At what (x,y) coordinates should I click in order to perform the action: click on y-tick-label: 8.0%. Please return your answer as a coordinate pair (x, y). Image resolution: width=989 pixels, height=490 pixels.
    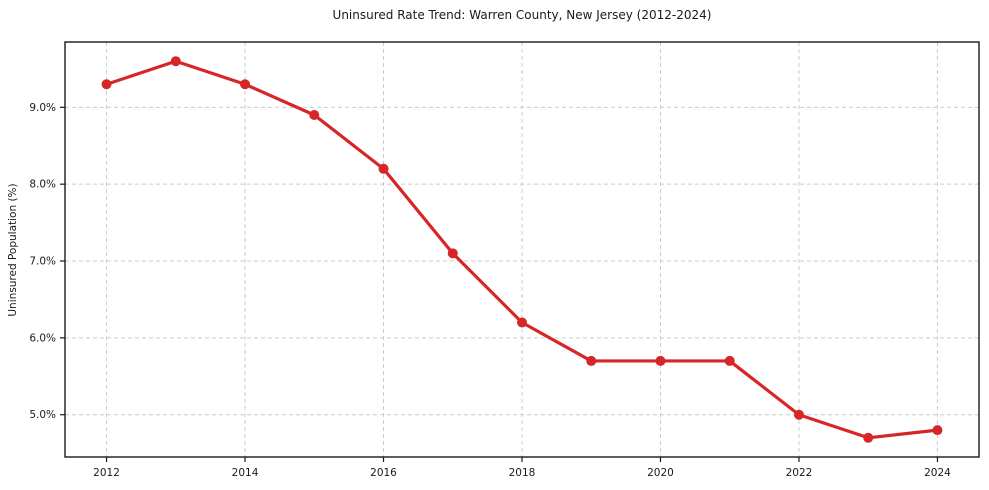
    Looking at the image, I should click on (42, 185).